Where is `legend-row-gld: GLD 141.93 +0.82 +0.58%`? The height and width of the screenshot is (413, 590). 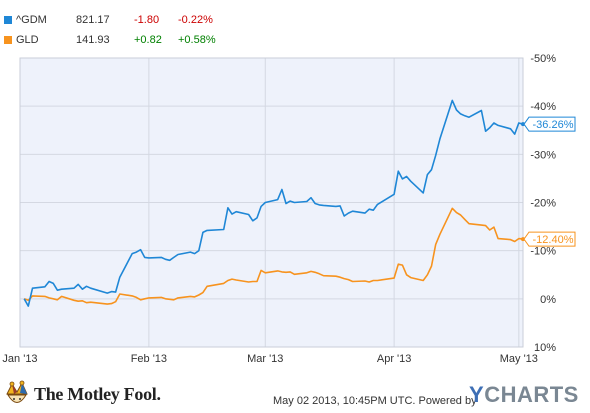
legend-row-gld: GLD 141.93 +0.82 +0.58% is located at coordinates (121, 40).